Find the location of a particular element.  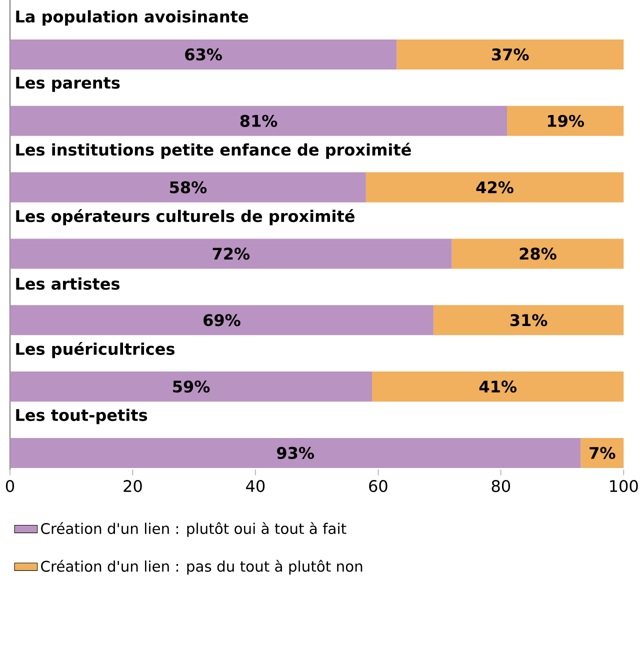

data-label: 37% is located at coordinates (510, 54).